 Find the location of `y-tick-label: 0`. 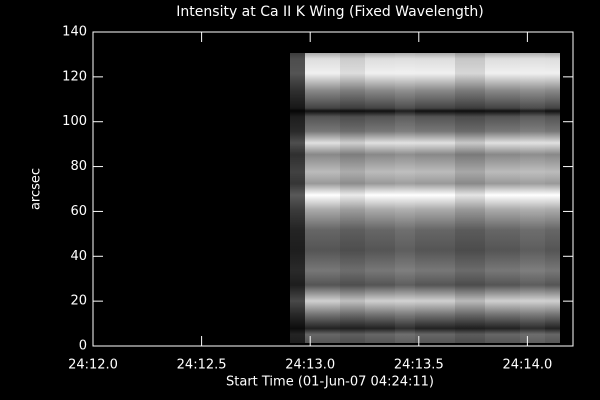

y-tick-label: 0 is located at coordinates (83, 346).